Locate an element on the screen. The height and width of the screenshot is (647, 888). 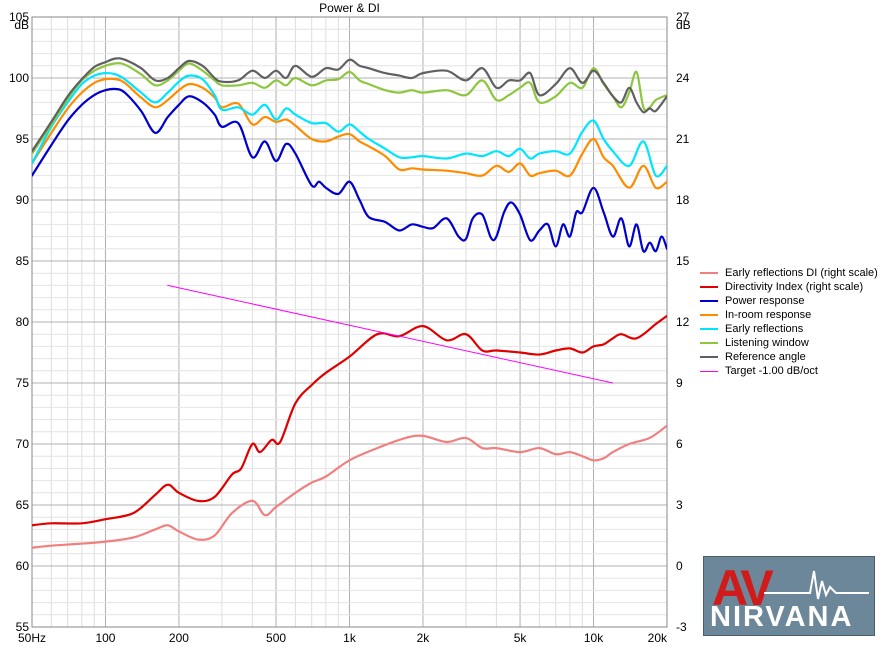
y-left-tick-label: 90 is located at coordinates (23, 200).